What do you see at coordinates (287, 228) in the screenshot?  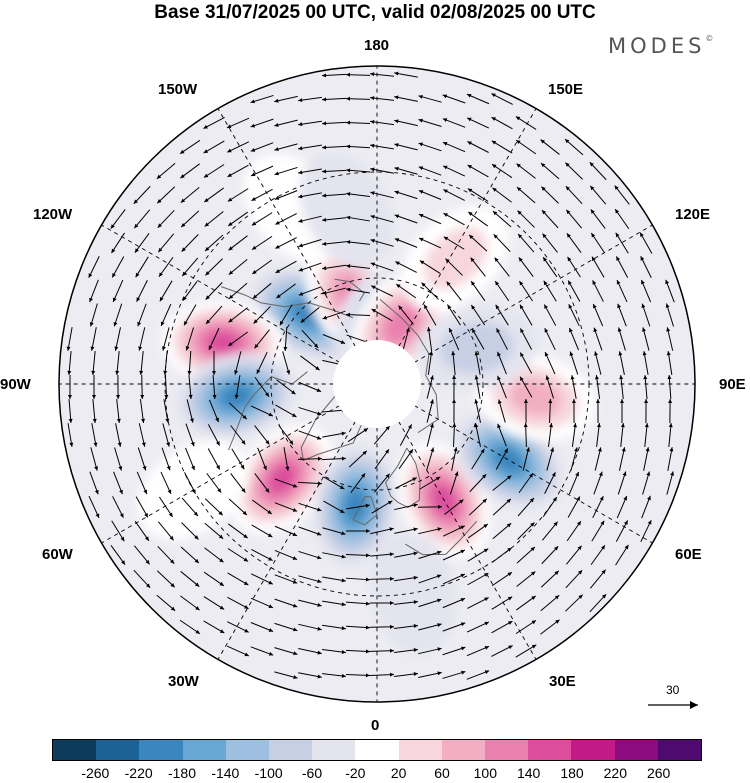 I see `meridian-line` at bounding box center [287, 228].